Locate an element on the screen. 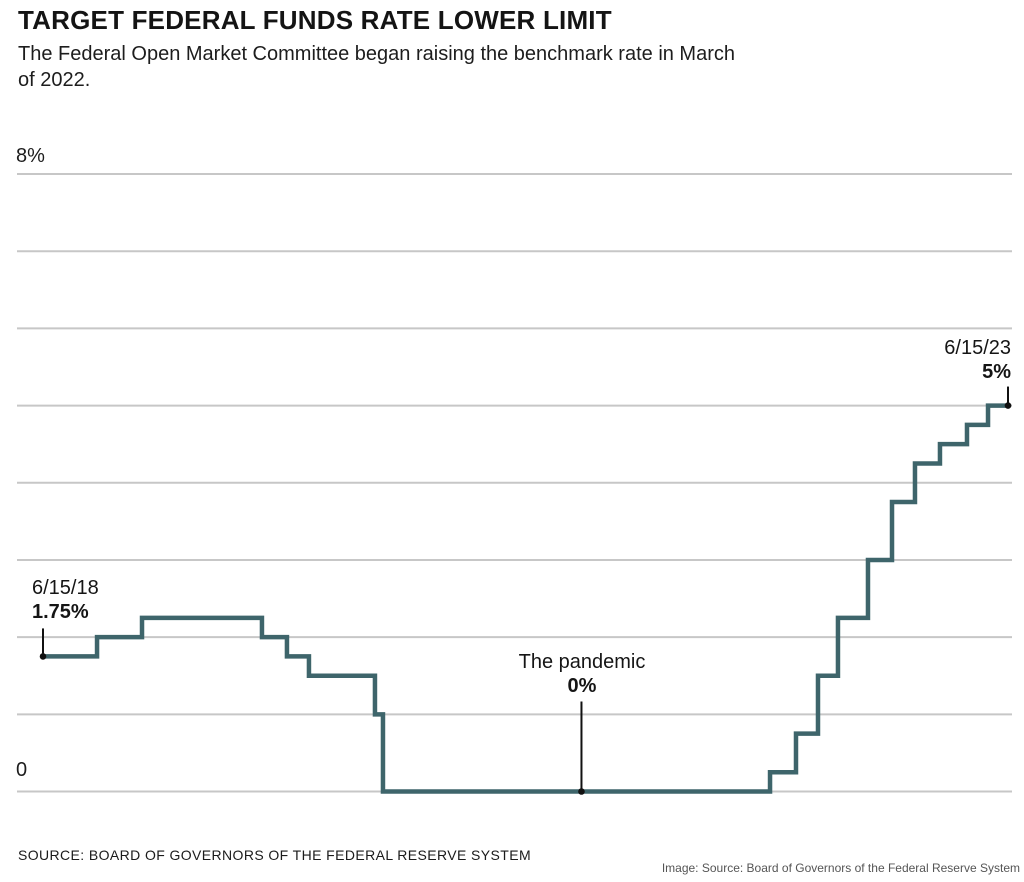 Image resolution: width=1024 pixels, height=882 pixels. y-axis-tick-0: 0 is located at coordinates (22, 770).